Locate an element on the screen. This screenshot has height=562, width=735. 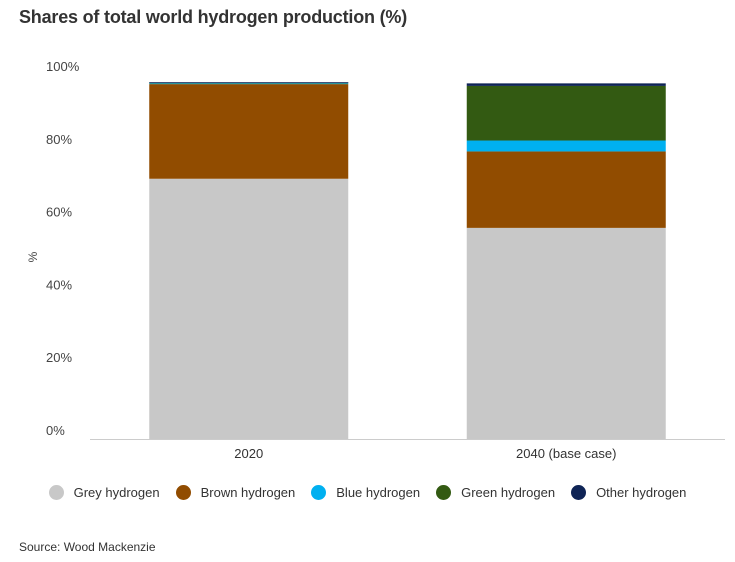
legend-item: Green hydrogen is located at coordinates (495, 492).